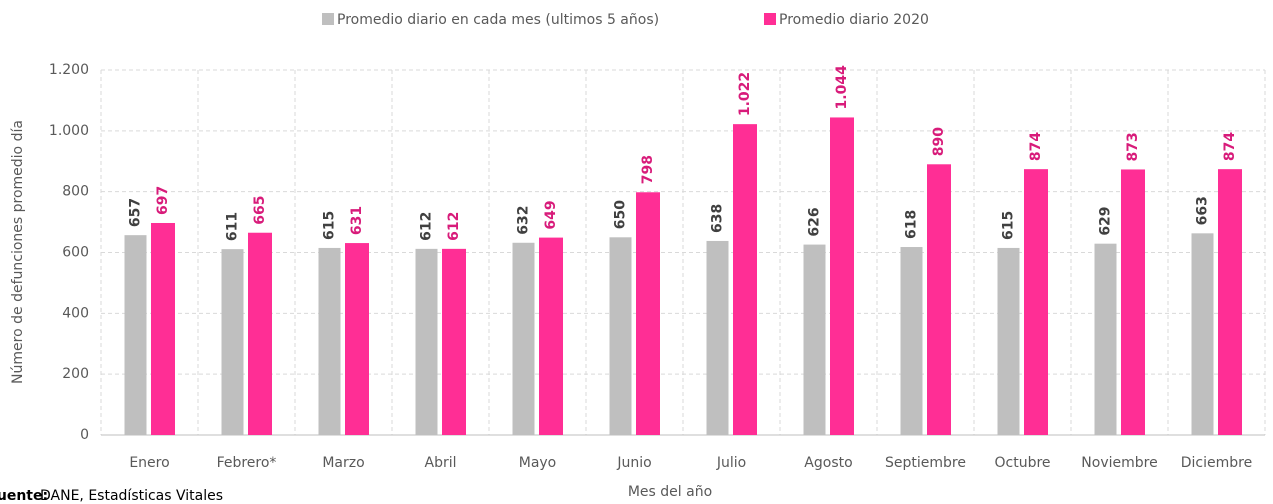 This screenshot has width=1273, height=504. I want to click on source-label: Fuente:, so click(24, 496).